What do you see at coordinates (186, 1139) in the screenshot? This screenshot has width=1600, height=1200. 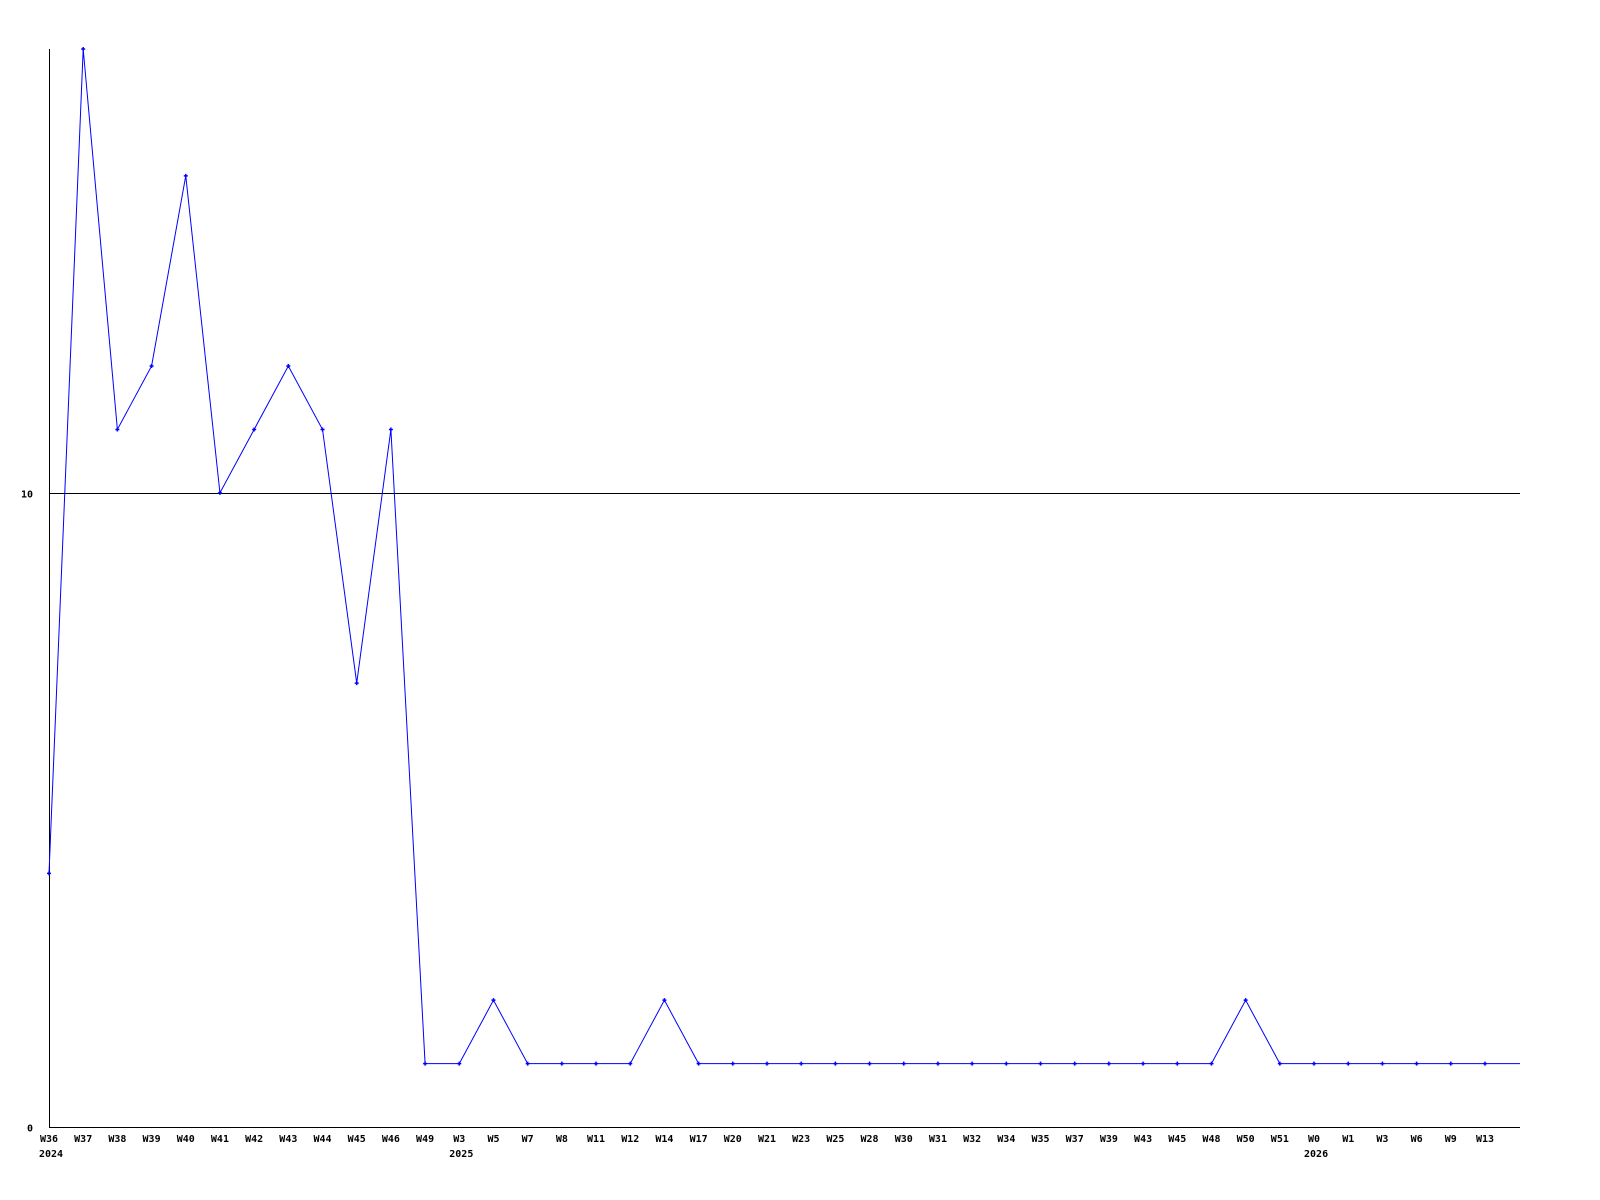 I see `x-tick-label: W40` at bounding box center [186, 1139].